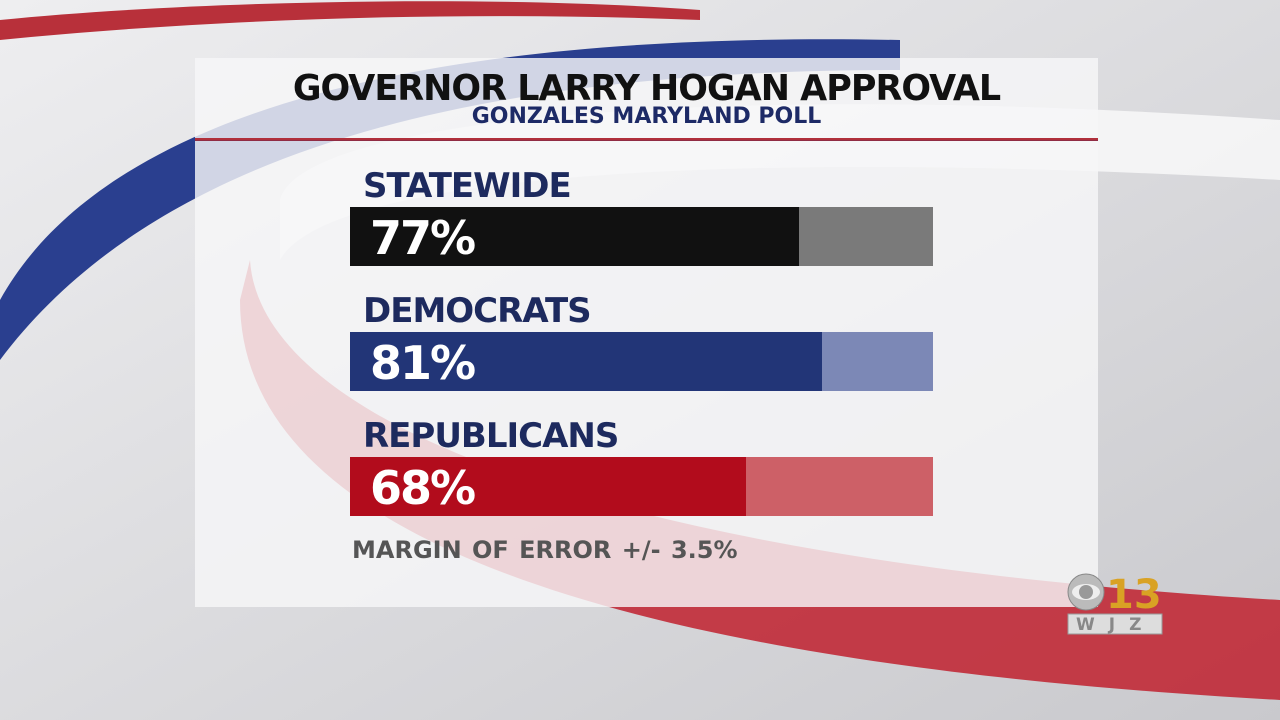 This screenshot has height=720, width=1280. What do you see at coordinates (545, 550) in the screenshot?
I see `margin-of-error: MARGIN OF ERROR +/- 3.5%` at bounding box center [545, 550].